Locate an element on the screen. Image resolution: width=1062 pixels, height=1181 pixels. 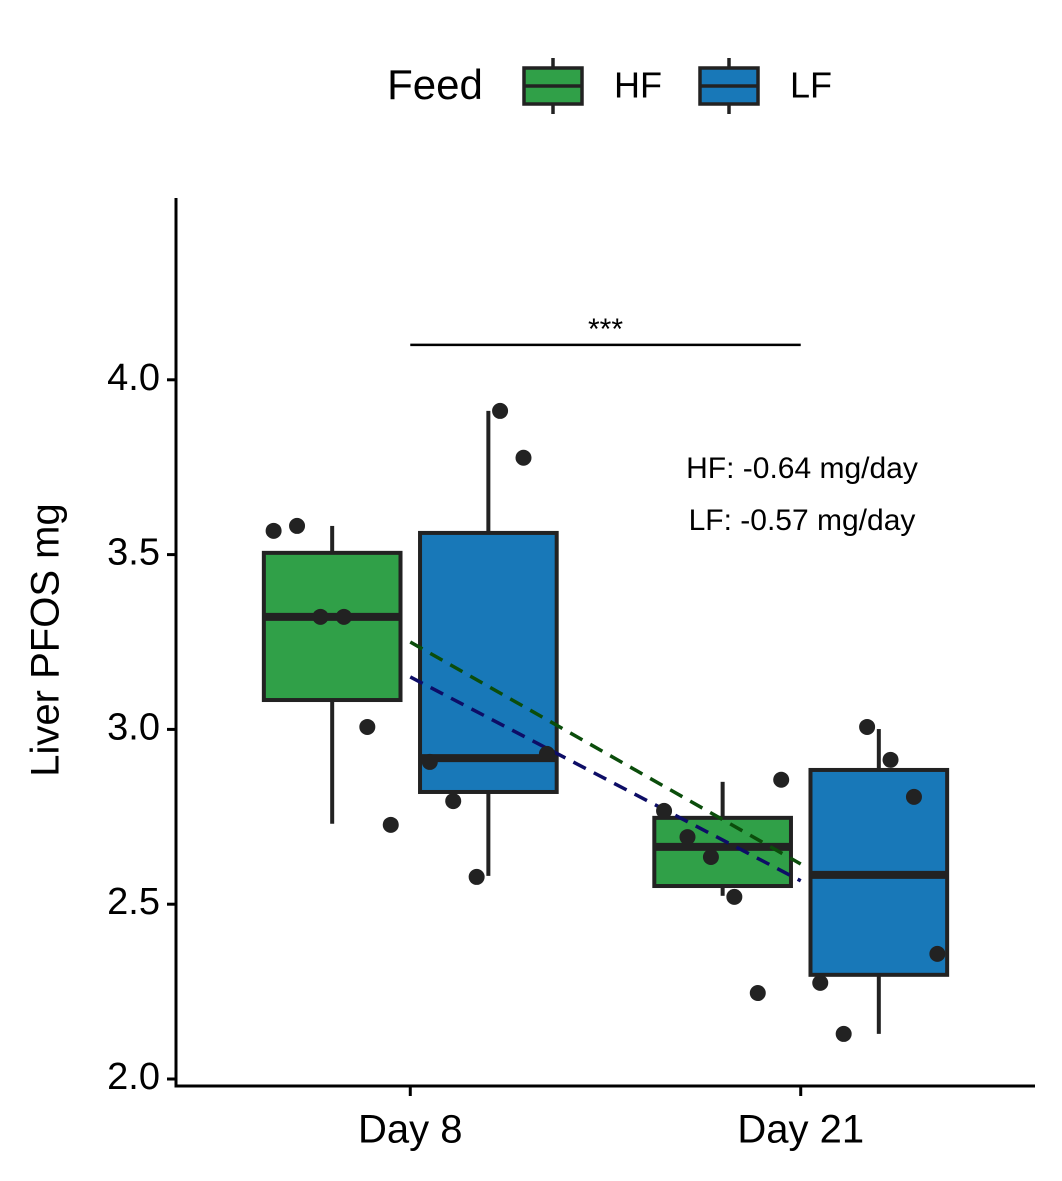
legend-label: LF is located at coordinates (811, 85).